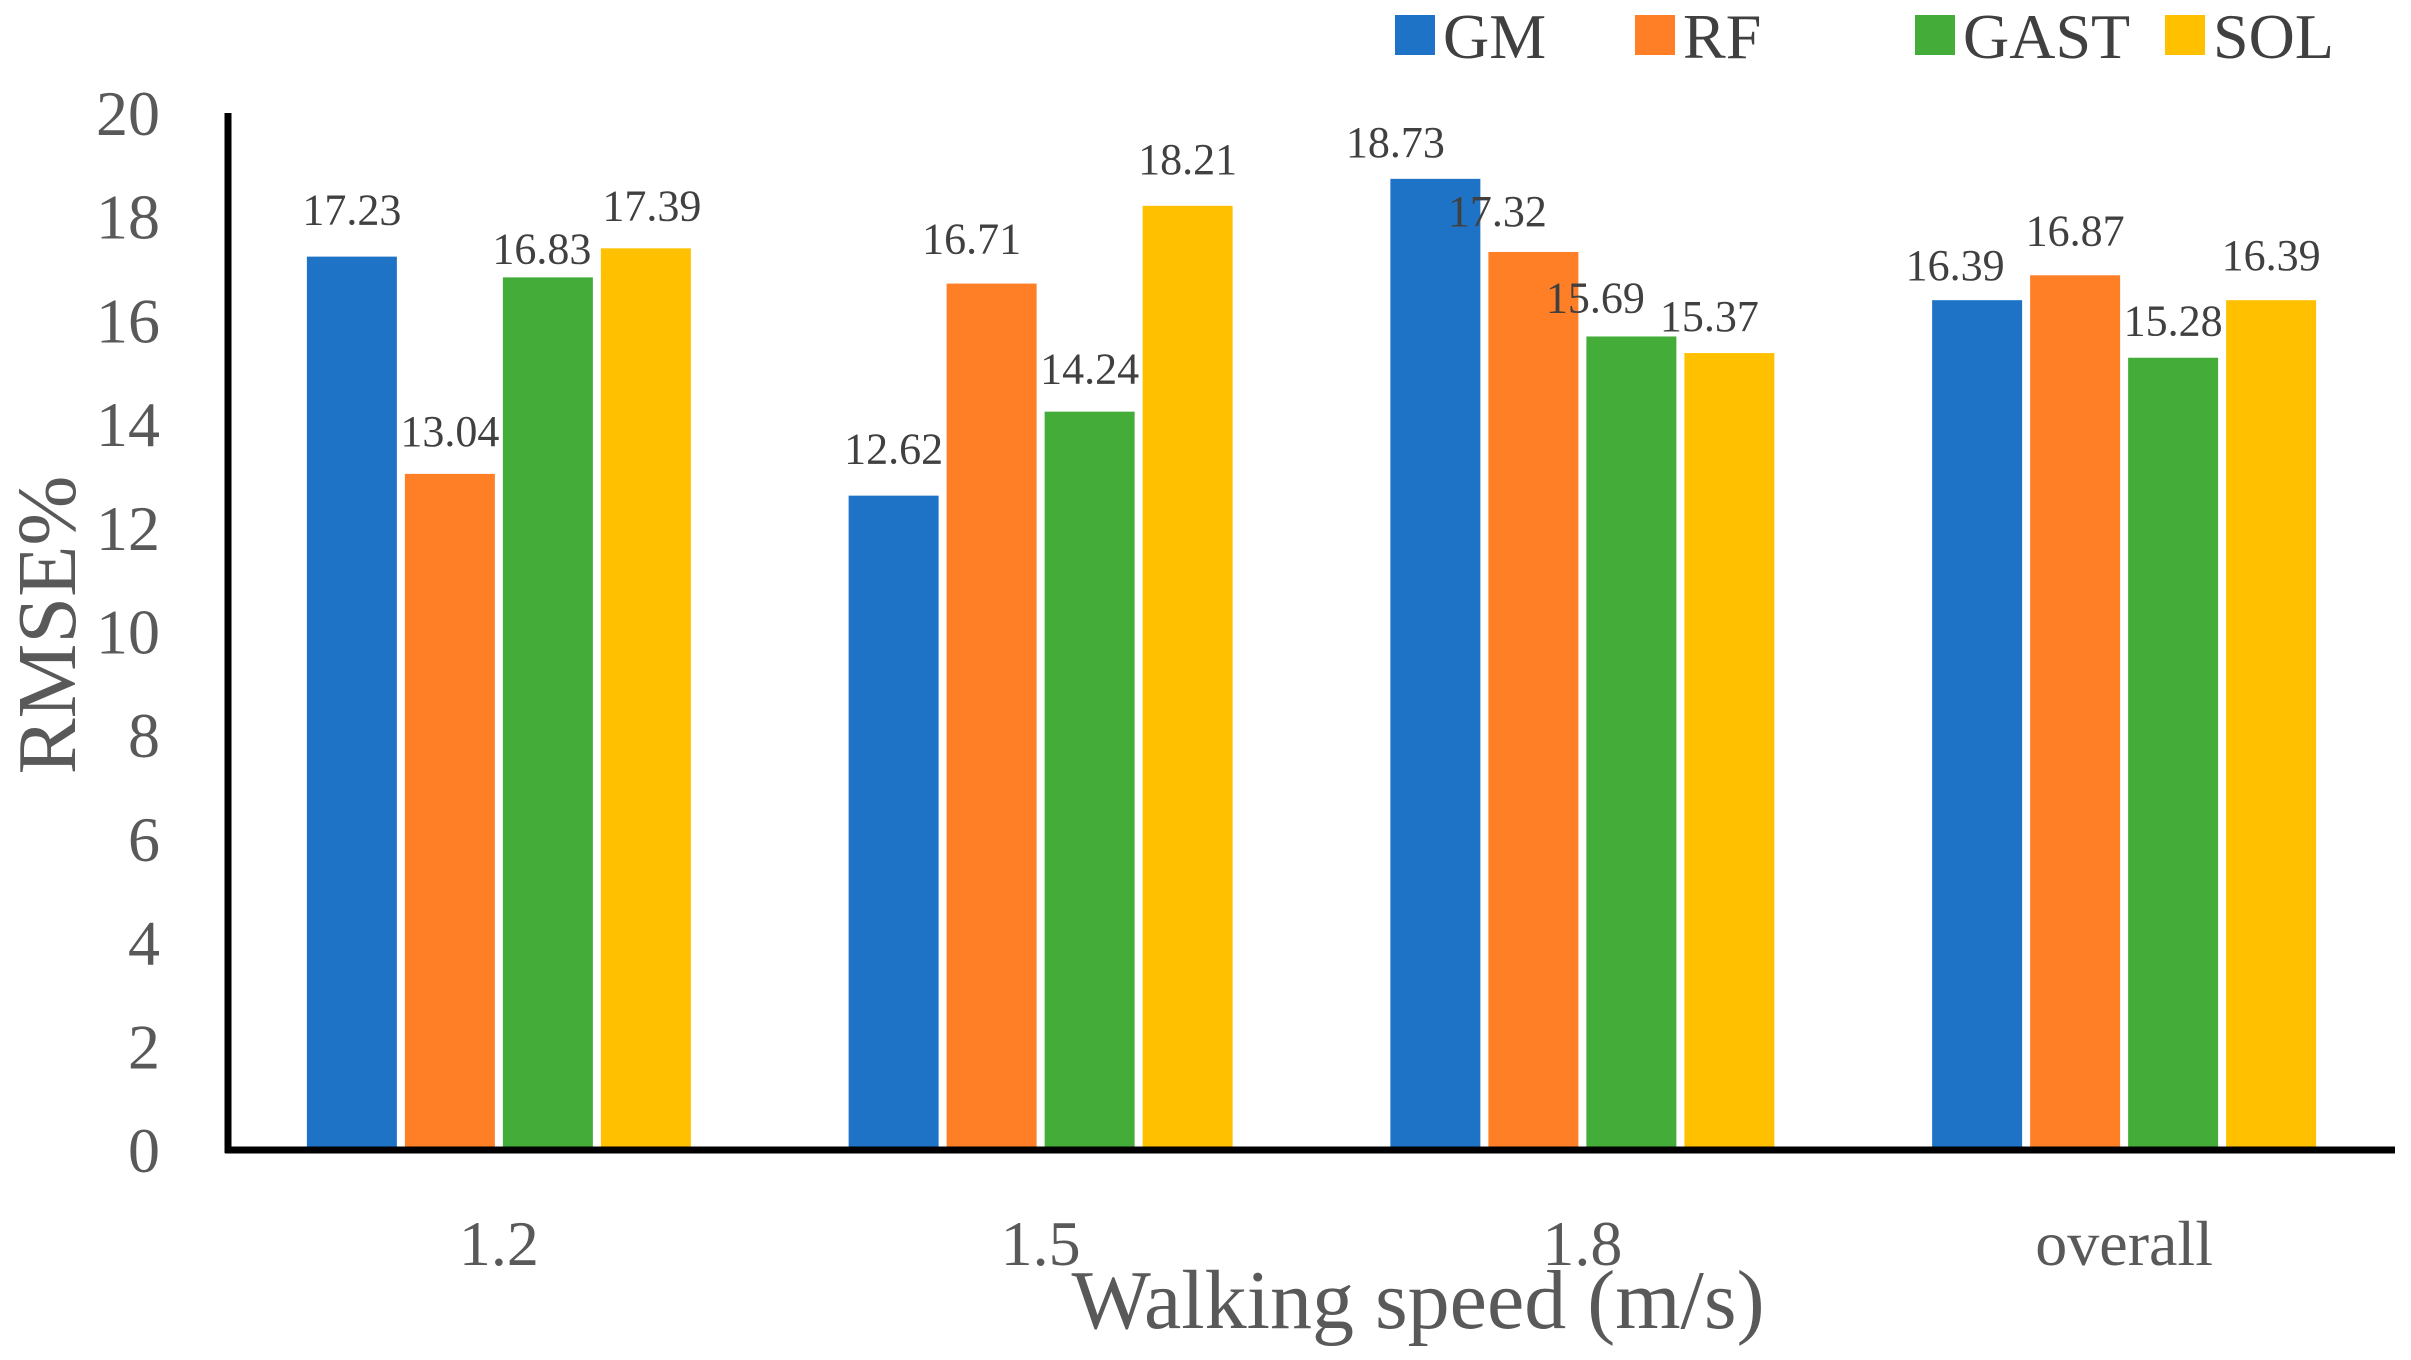 Image resolution: width=2411 pixels, height=1360 pixels. I want to click on x-tick-label: 1.8, so click(1582, 1243).